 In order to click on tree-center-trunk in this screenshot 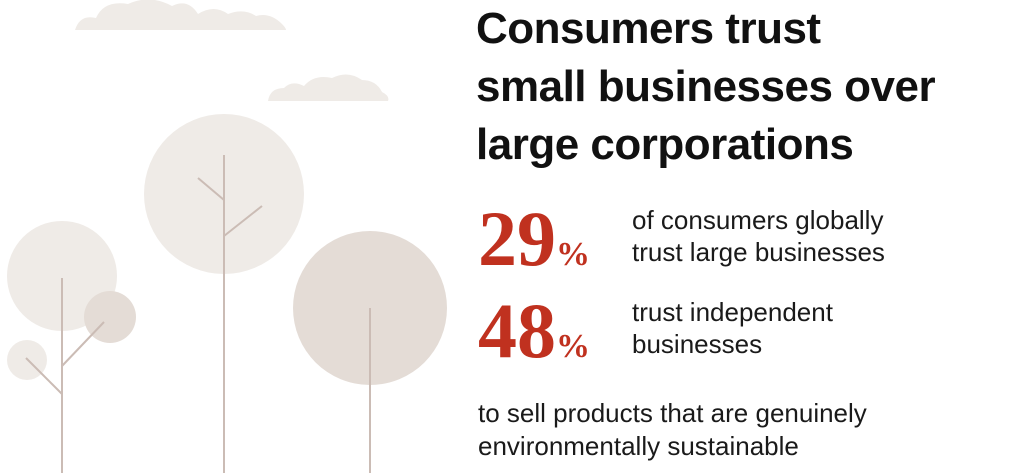, I will do `click(230, 314)`.